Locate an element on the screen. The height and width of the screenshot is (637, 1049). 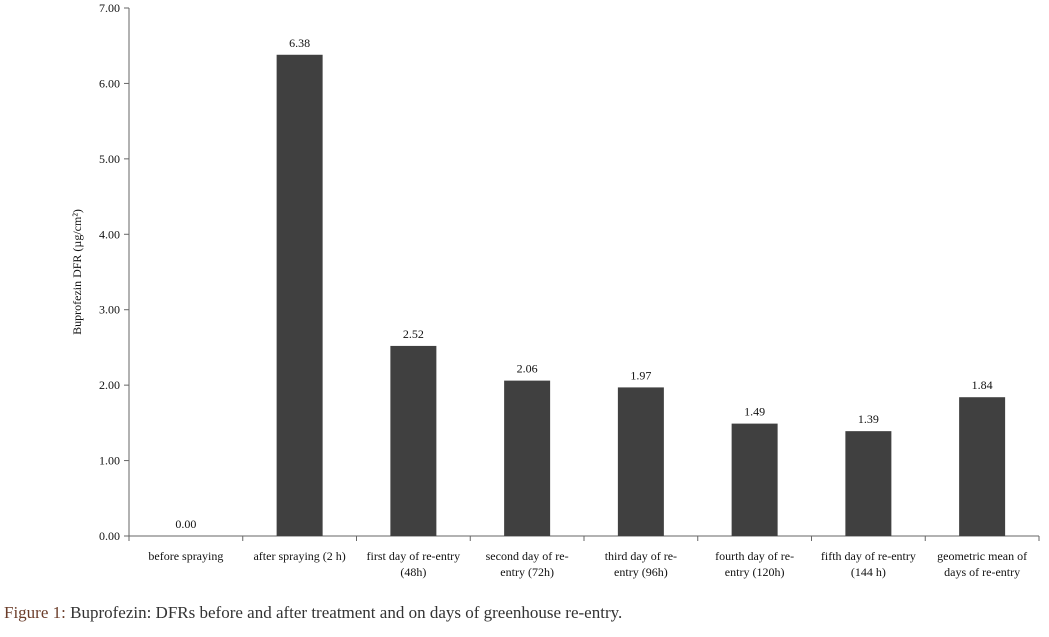
data-label: 2.52 is located at coordinates (413, 334).